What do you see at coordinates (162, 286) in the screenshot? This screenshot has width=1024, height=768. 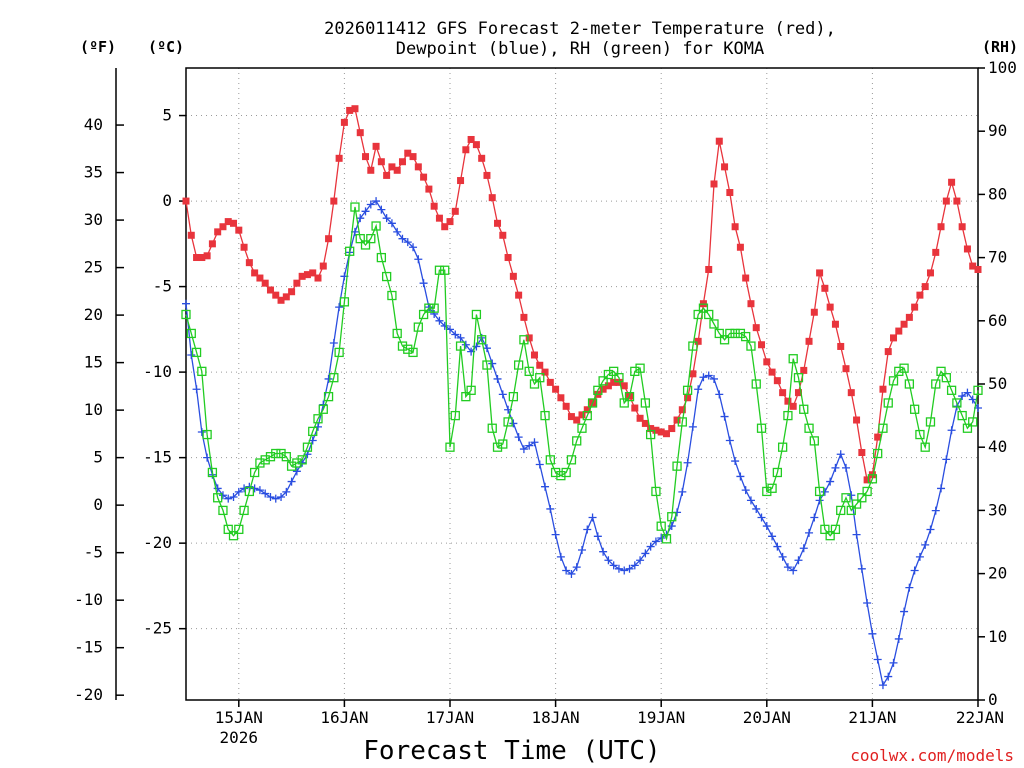 I see `celsius-tick-label: -5` at bounding box center [162, 286].